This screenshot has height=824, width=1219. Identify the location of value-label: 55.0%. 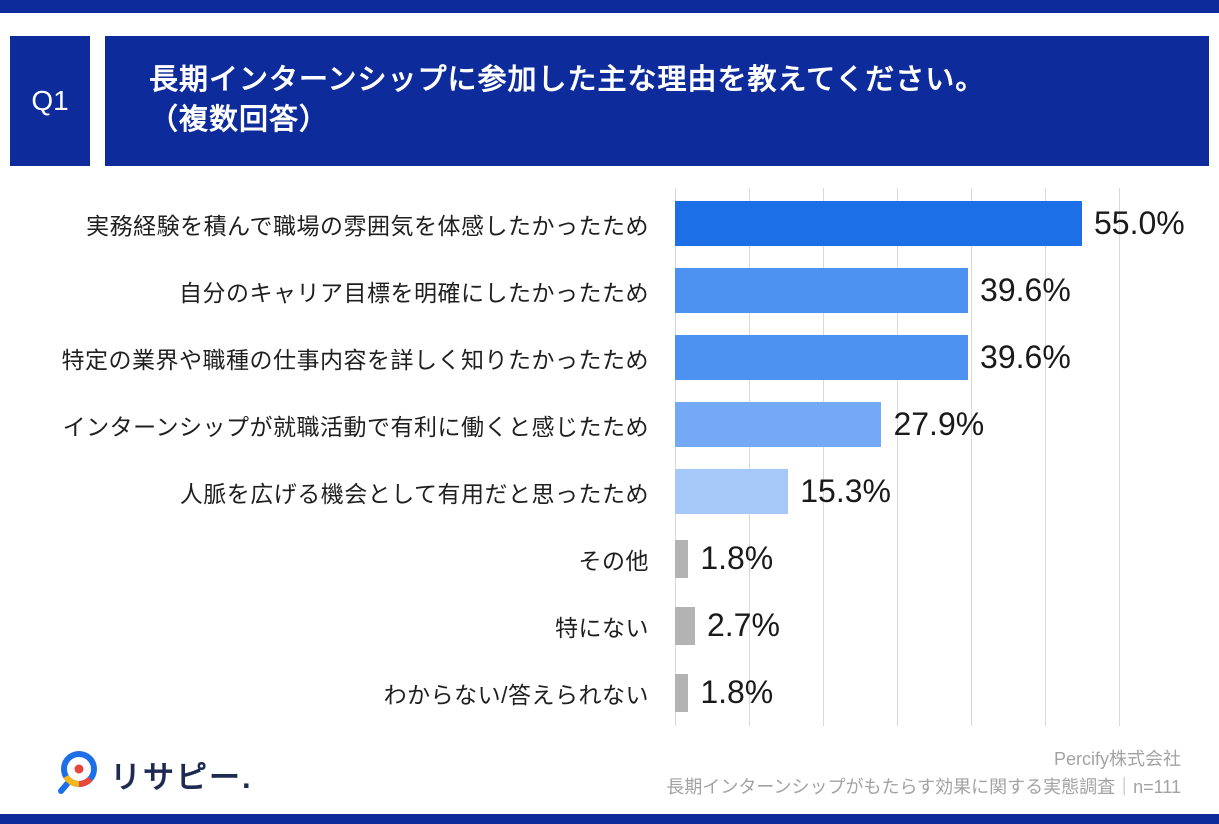
(1139, 223).